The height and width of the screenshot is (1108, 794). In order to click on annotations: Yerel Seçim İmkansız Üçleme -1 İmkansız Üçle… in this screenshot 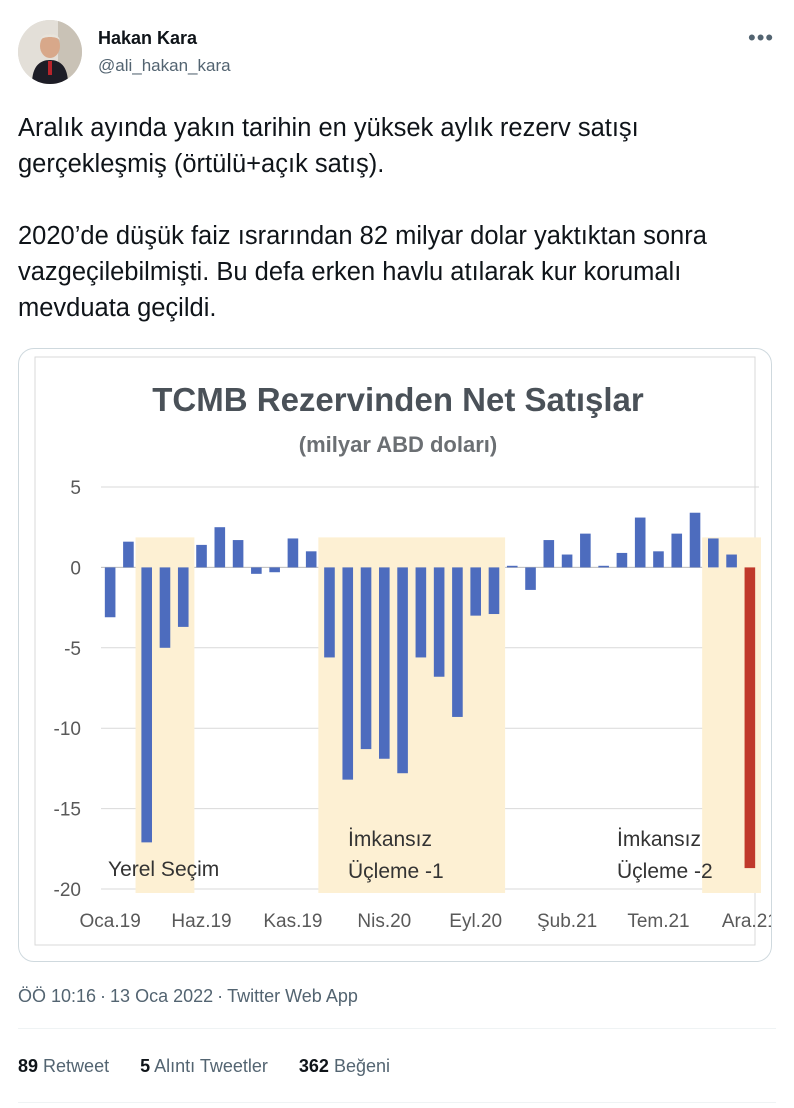, I will do `click(410, 855)`.